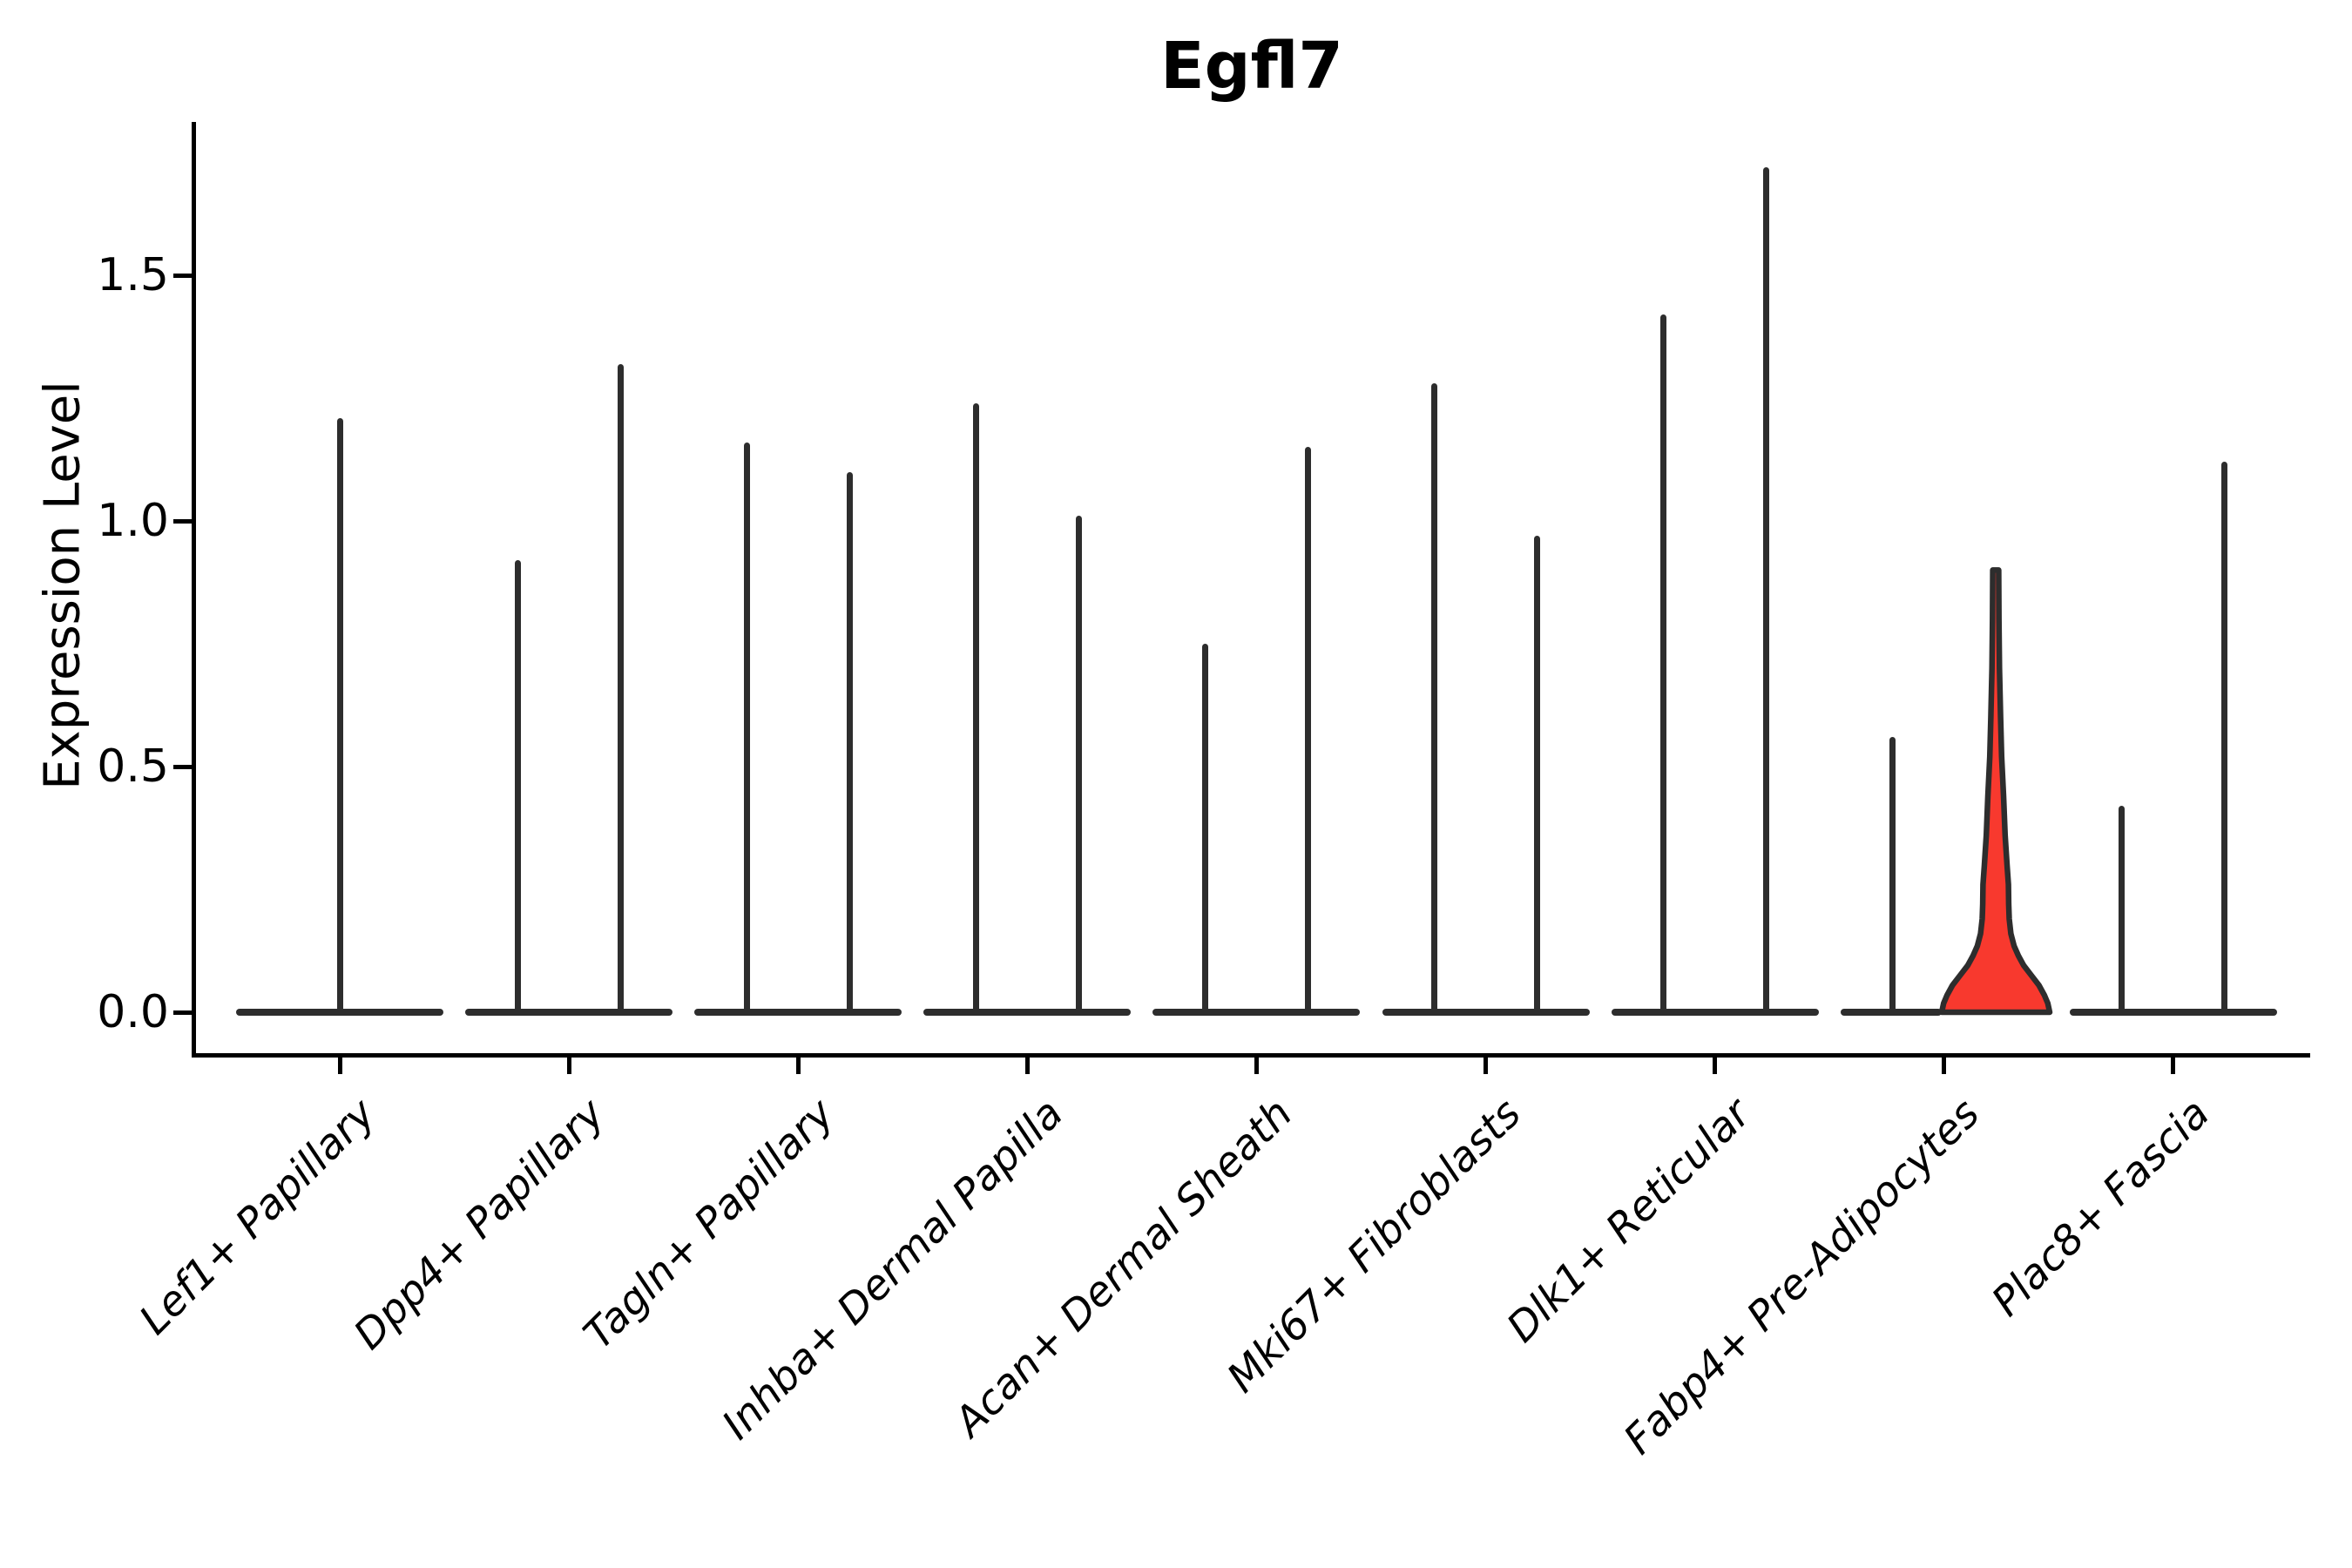 This screenshot has width=2352, height=1568. I want to click on x-tick-label: Plac8+ Fascia, so click(2101, 1207).